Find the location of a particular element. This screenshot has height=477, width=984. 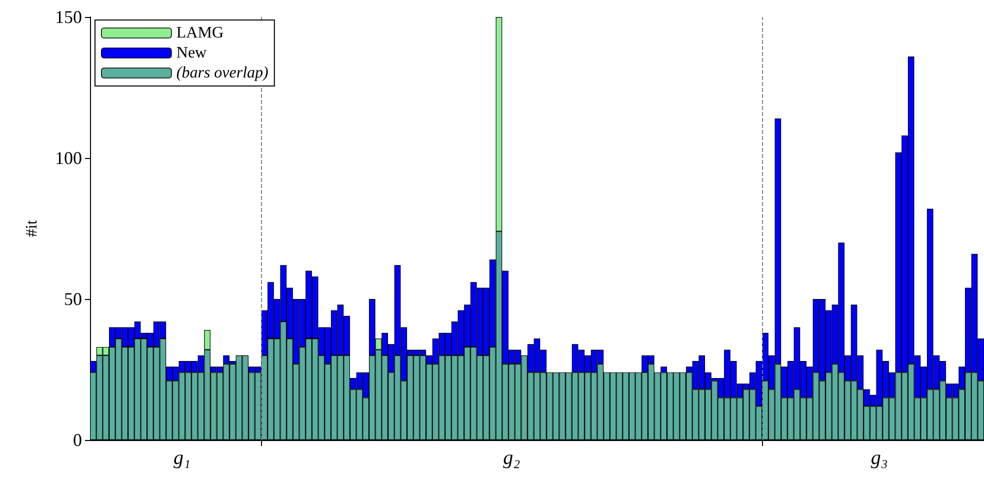

y-tick-label: 0 is located at coordinates (77, 440).